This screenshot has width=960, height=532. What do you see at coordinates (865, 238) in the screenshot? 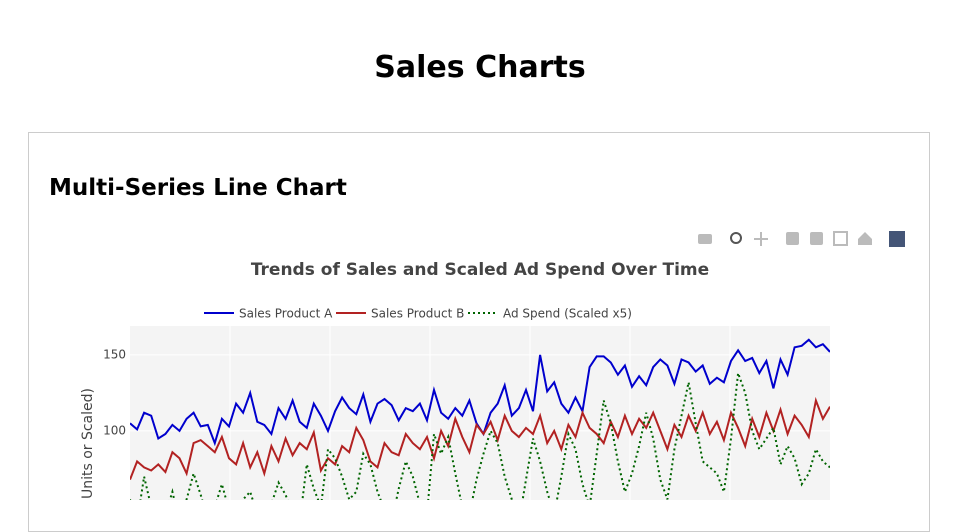
I see `reset-button` at bounding box center [865, 238].